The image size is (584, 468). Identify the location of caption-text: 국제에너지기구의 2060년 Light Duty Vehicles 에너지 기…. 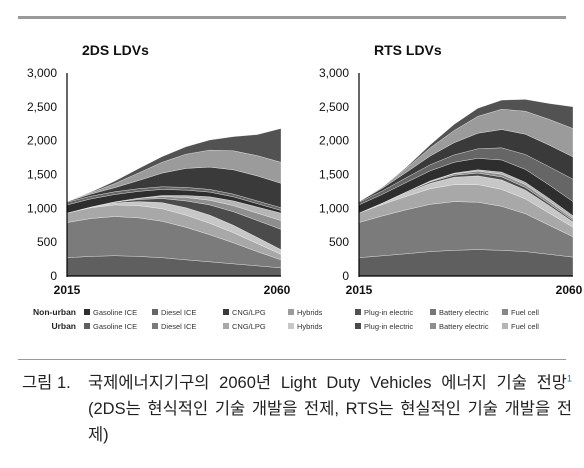
(330, 409).